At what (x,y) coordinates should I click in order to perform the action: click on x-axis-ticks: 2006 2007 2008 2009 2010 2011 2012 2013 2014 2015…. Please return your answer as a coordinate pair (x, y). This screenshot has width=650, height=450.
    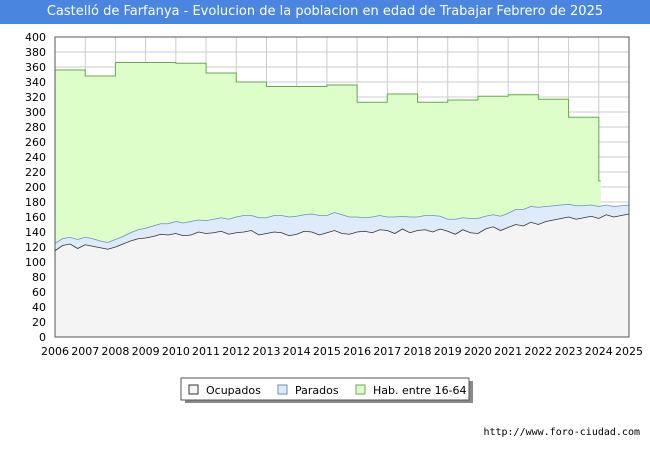
    Looking at the image, I should click on (342, 351).